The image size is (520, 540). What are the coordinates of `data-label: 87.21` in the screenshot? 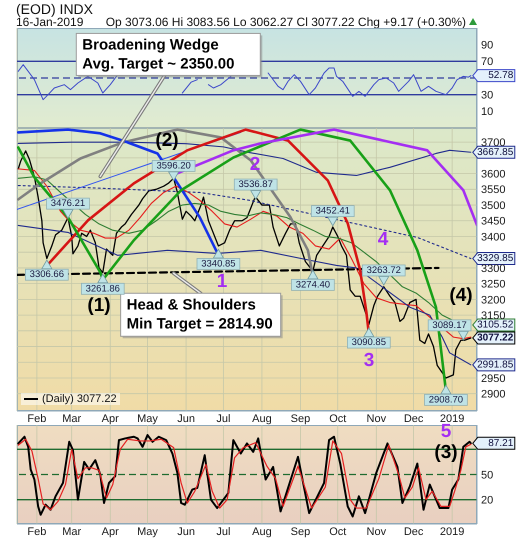 It's located at (501, 443).